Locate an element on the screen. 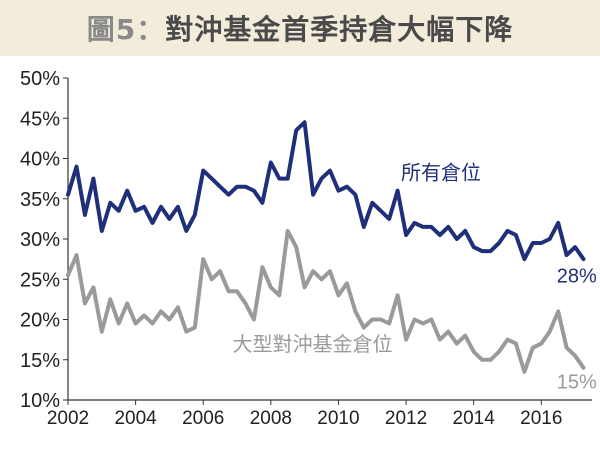  end-value-label-all-positions: 28% is located at coordinates (577, 276).